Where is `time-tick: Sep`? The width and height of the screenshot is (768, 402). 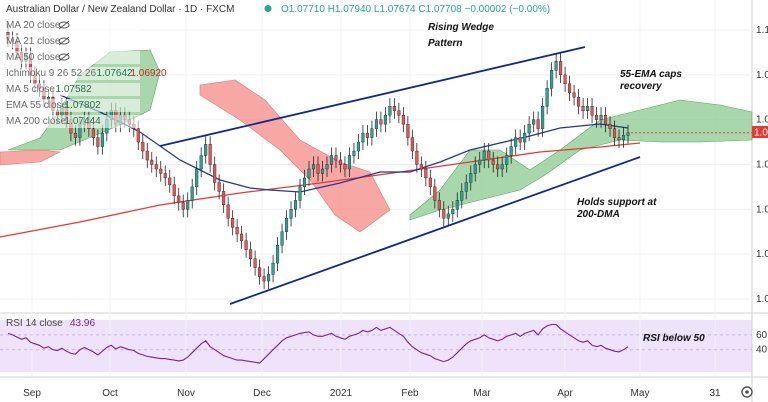
time-tick: Sep is located at coordinates (32, 393).